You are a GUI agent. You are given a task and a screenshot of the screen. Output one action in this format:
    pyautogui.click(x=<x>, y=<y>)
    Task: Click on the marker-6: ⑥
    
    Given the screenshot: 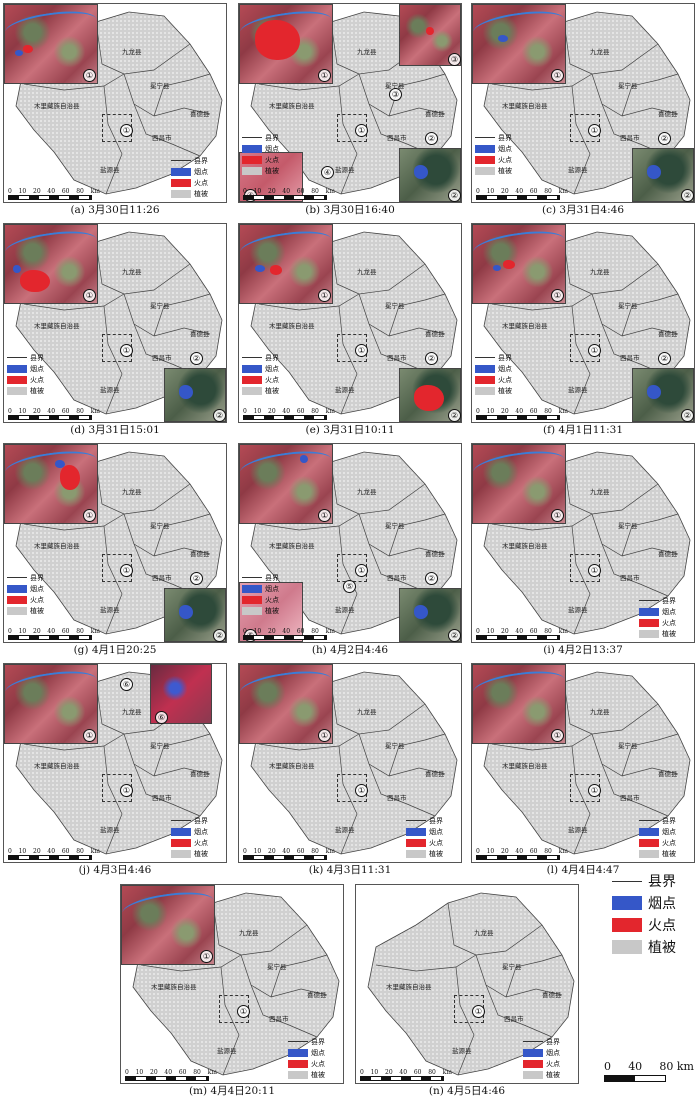 What is the action you would take?
    pyautogui.click(x=126, y=684)
    